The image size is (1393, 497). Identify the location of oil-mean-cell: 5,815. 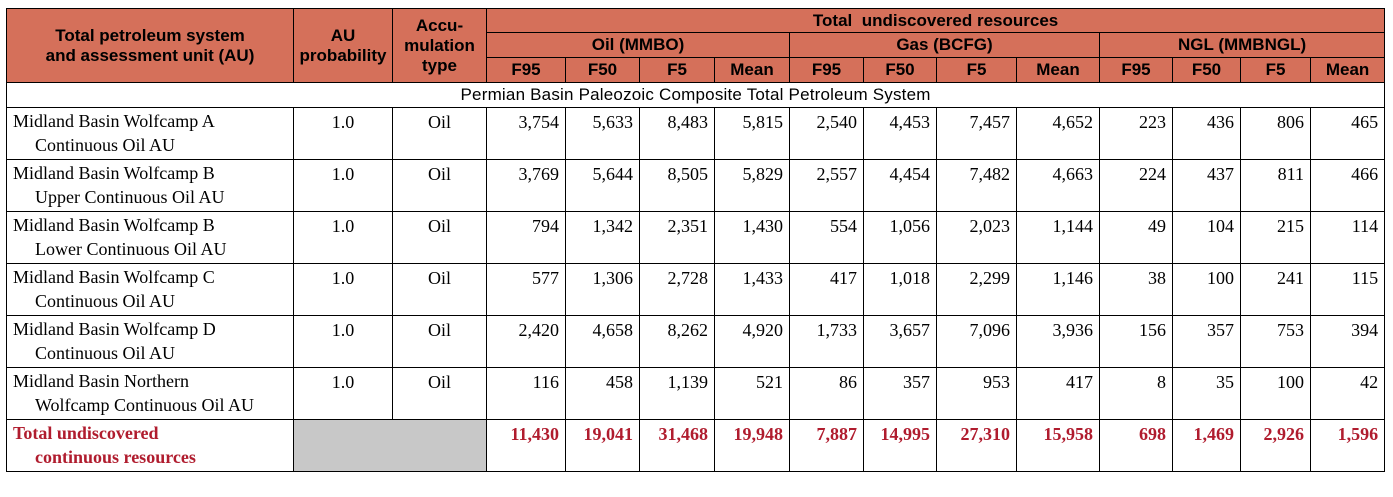
(752, 133).